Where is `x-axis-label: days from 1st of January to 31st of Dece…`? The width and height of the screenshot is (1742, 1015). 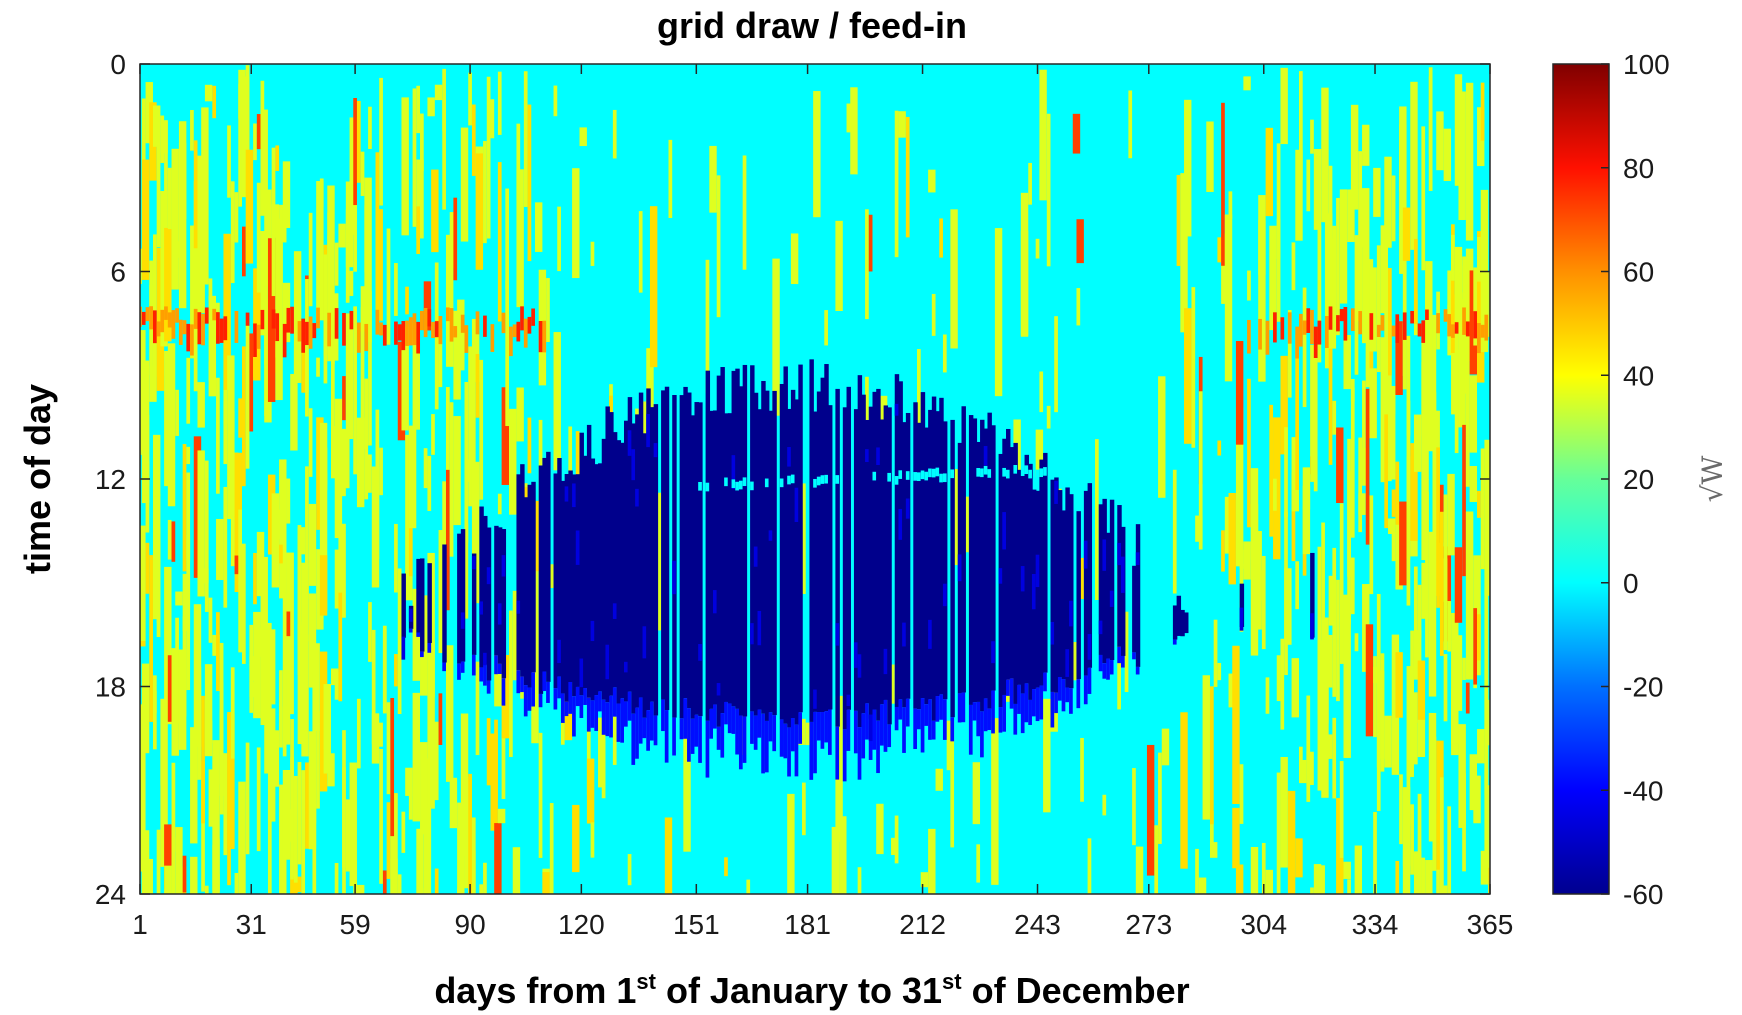 x-axis-label: days from 1st of January to 31st of Dece… is located at coordinates (811, 990).